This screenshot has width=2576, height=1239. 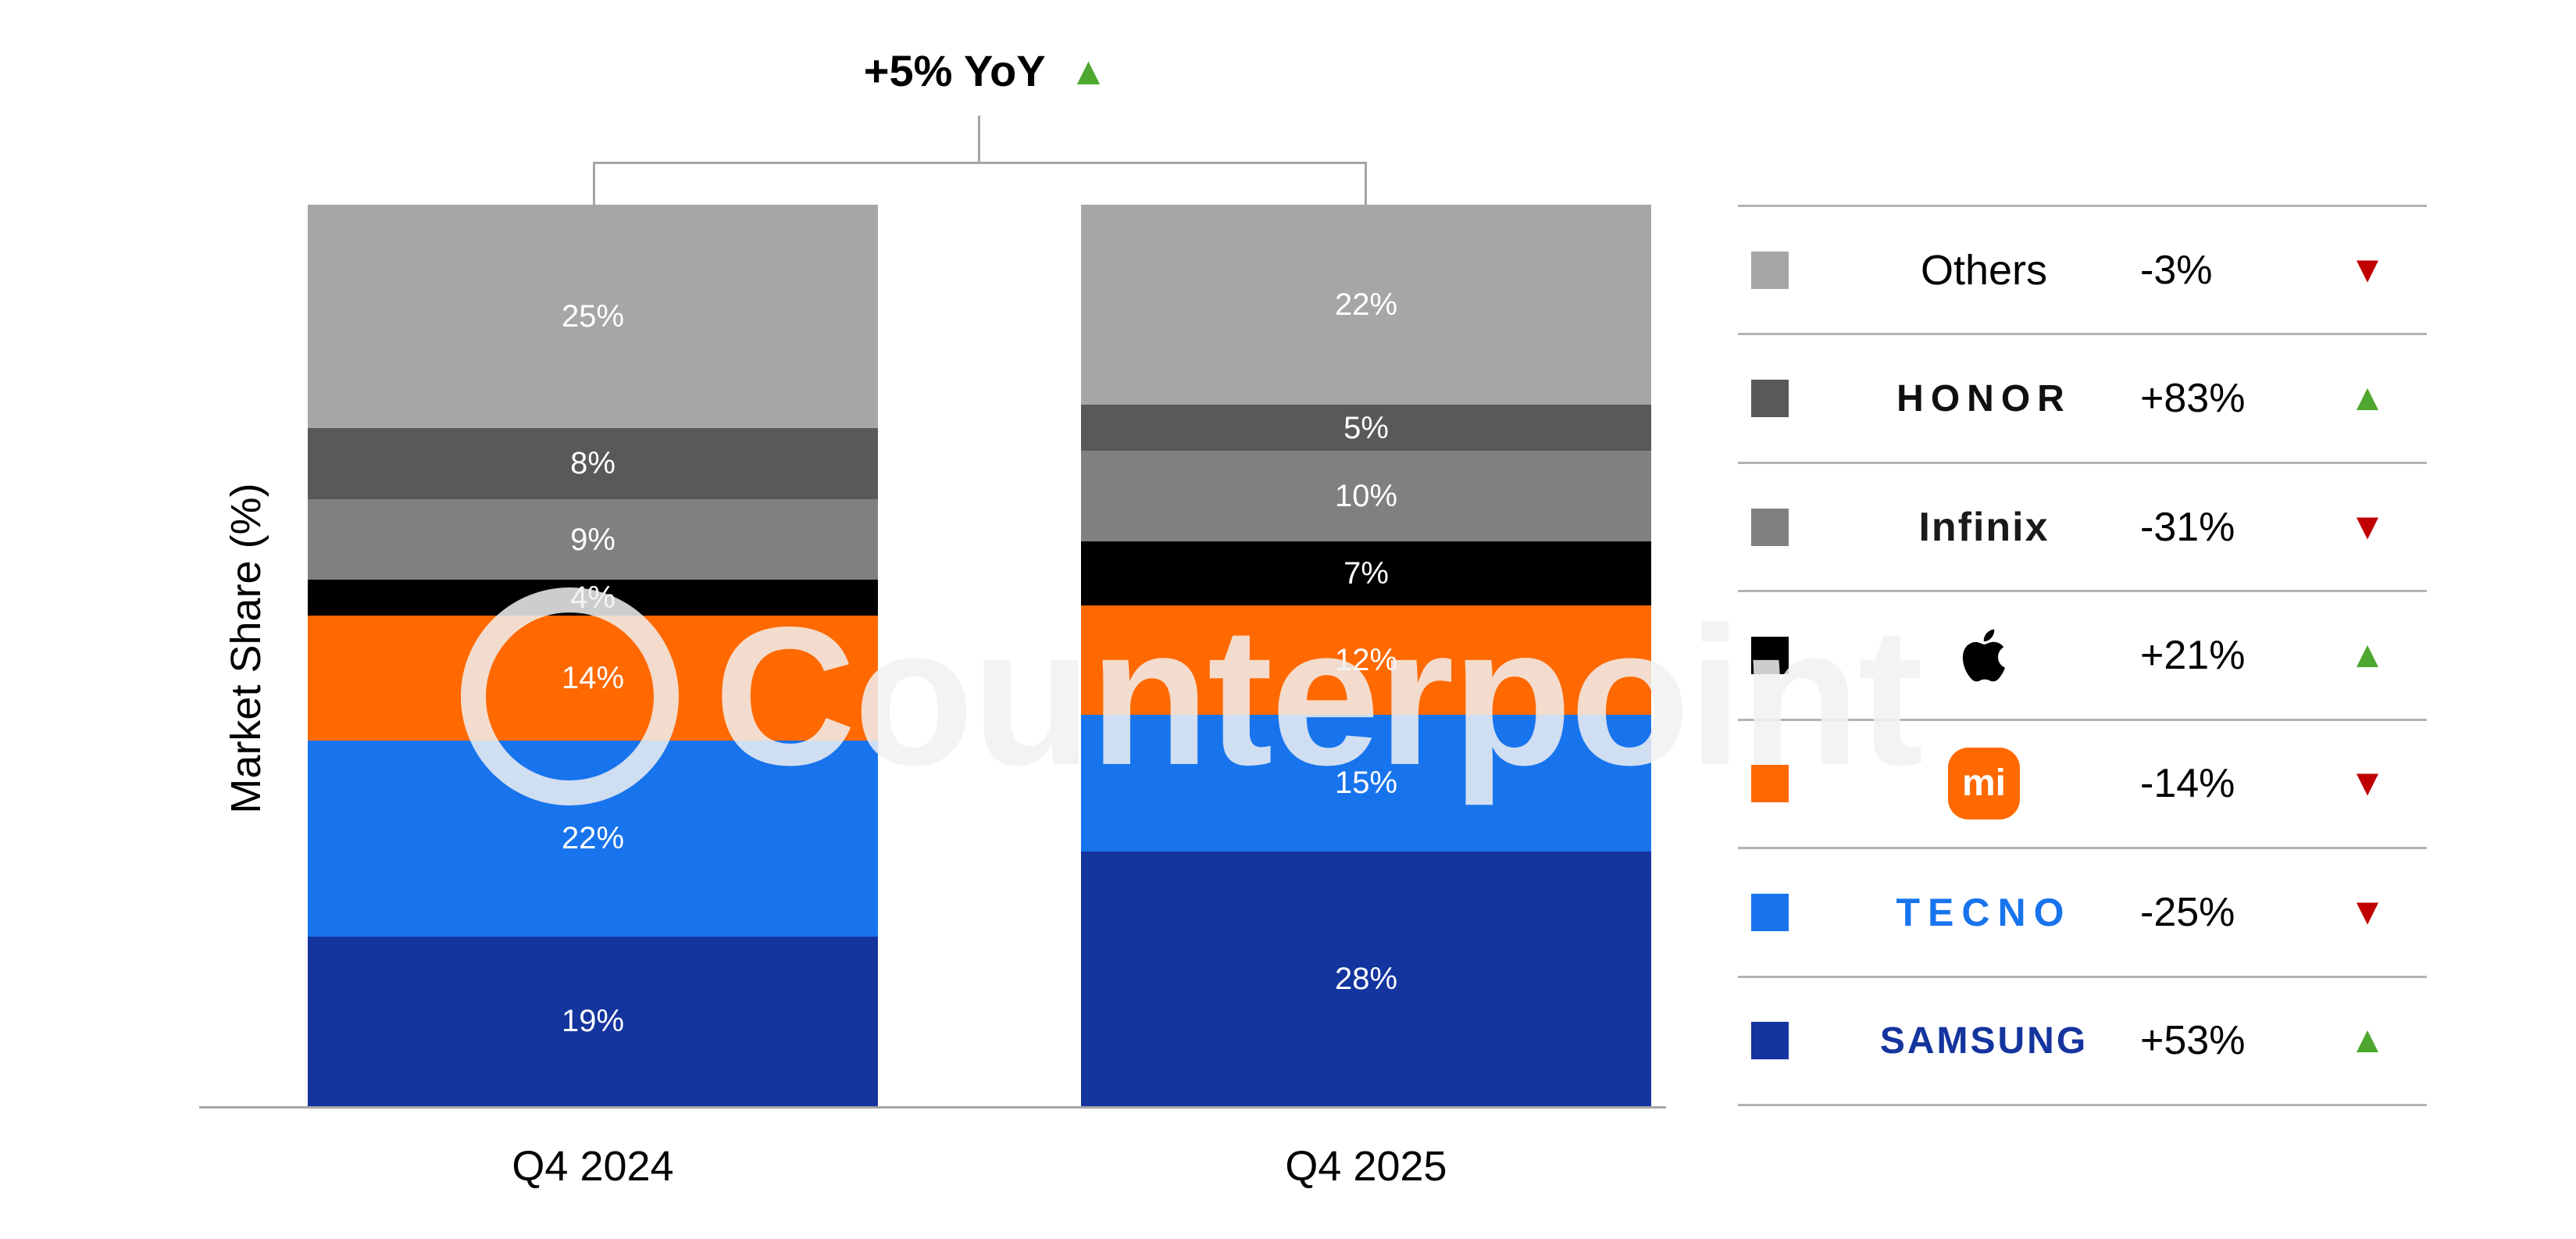 I want to click on bar-segment-others: 25%, so click(x=593, y=317).